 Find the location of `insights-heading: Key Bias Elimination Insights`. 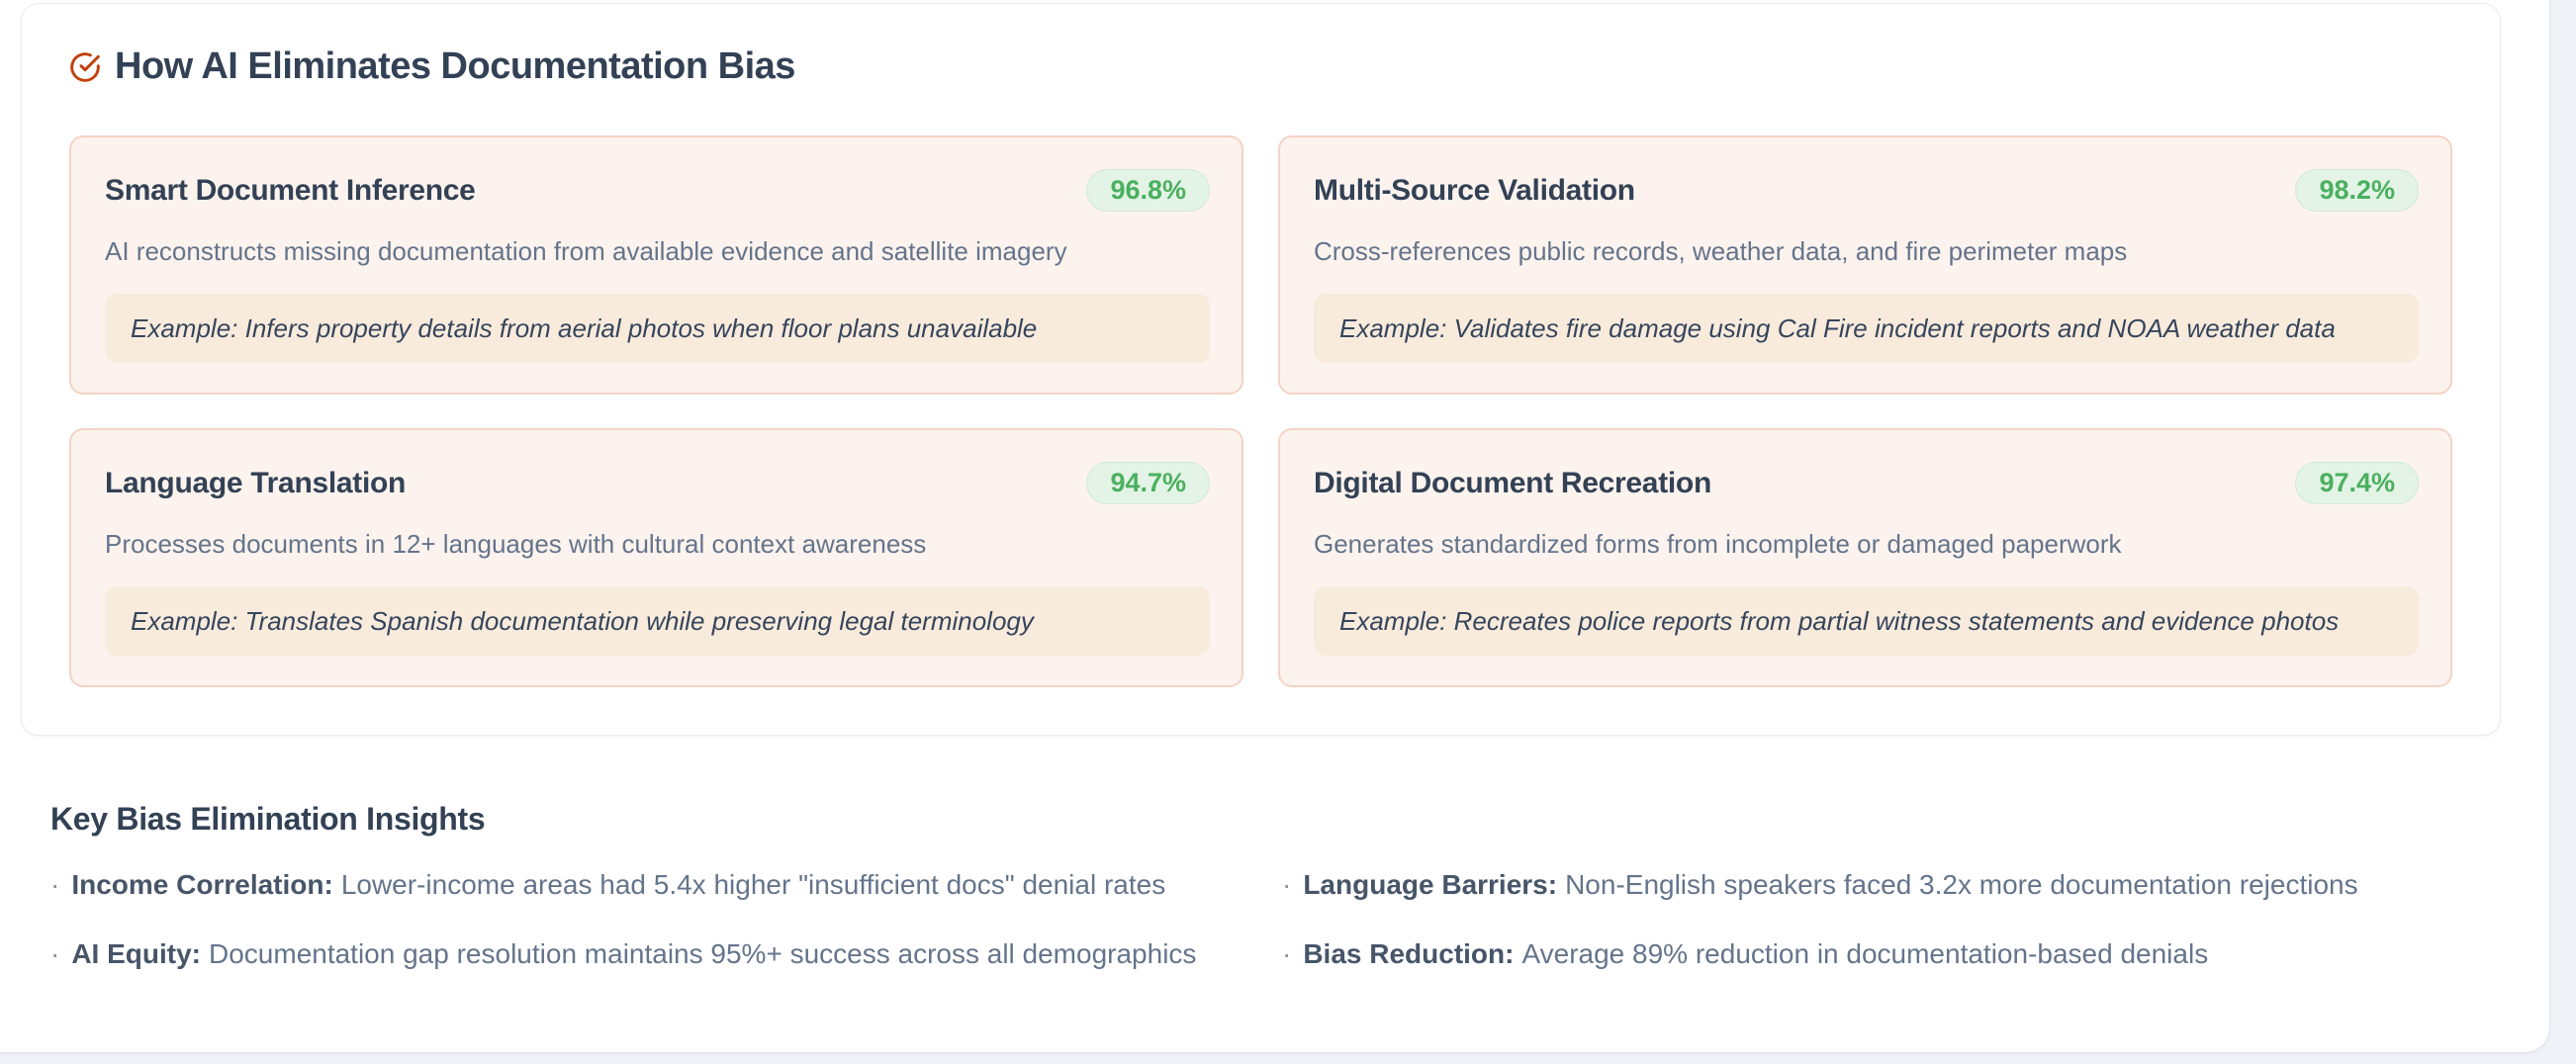

insights-heading: Key Bias Elimination Insights is located at coordinates (268, 819).